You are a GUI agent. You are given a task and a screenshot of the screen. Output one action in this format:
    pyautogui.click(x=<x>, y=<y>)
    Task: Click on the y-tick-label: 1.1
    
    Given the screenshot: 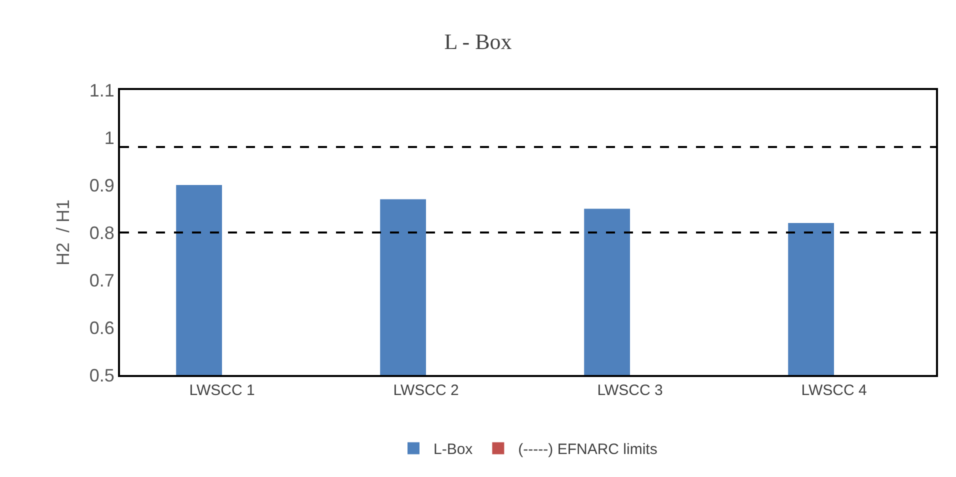 What is the action you would take?
    pyautogui.click(x=101, y=90)
    